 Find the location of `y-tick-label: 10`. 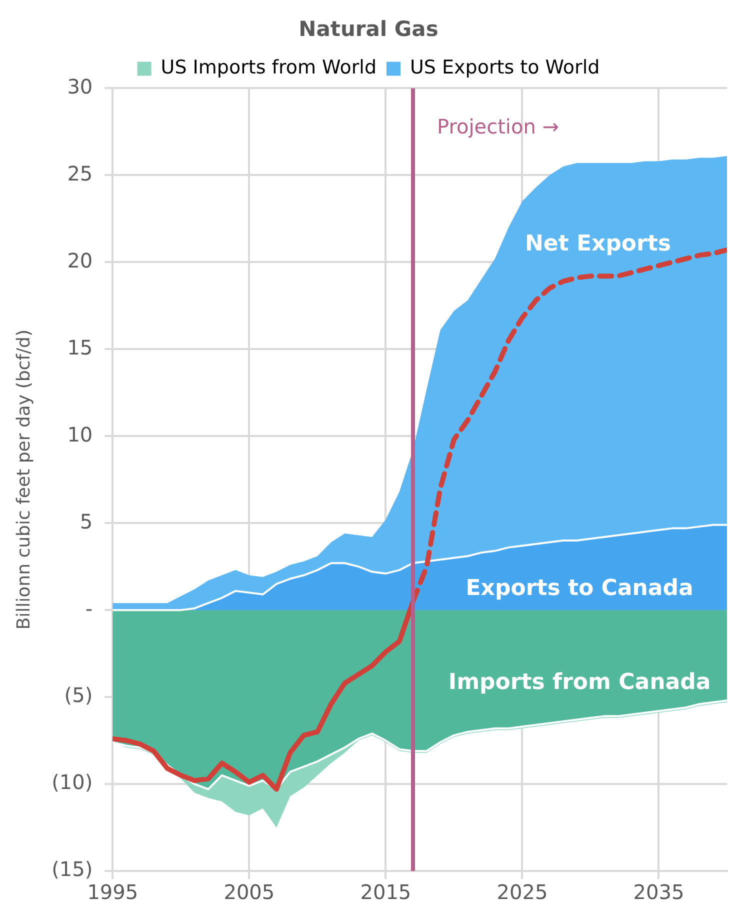

y-tick-label: 10 is located at coordinates (80, 434).